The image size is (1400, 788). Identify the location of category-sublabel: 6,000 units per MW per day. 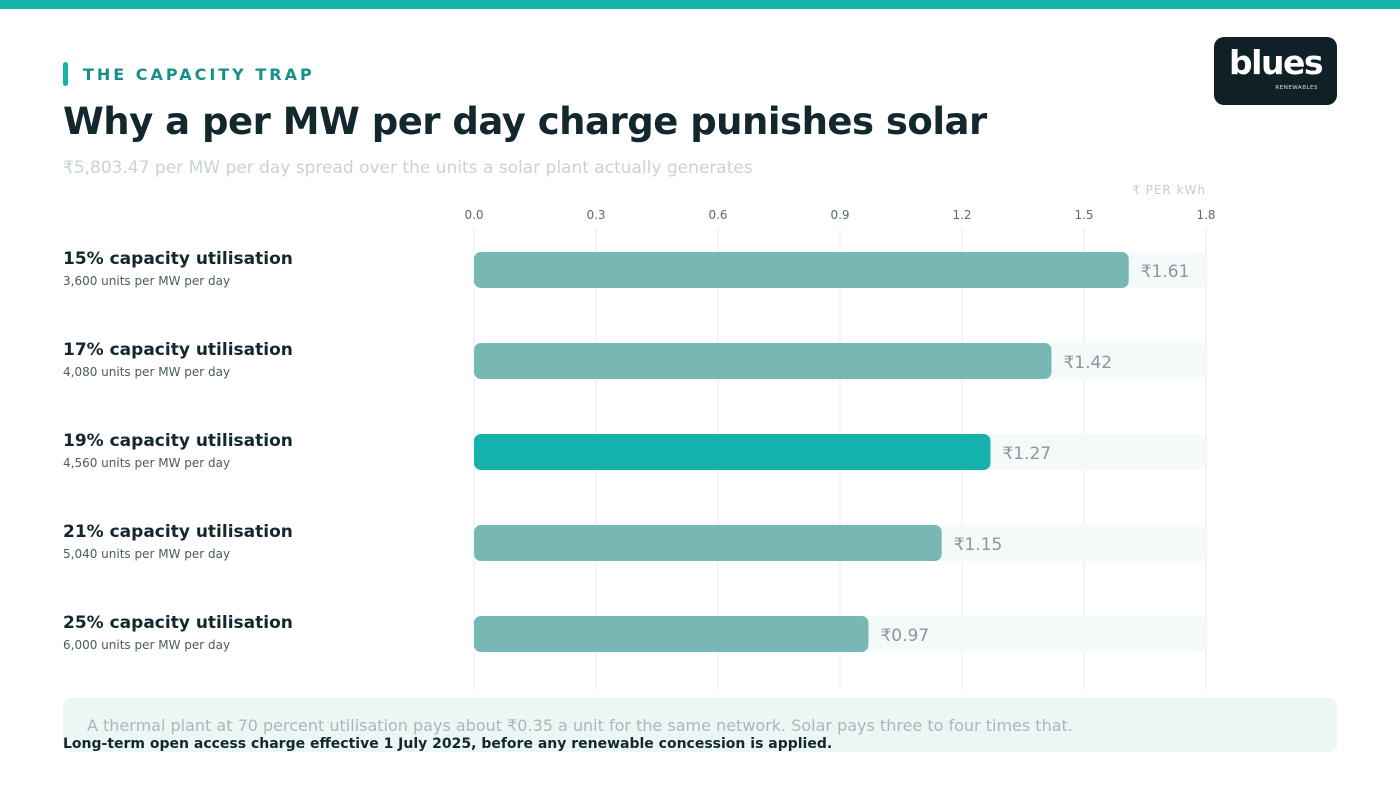
(147, 645).